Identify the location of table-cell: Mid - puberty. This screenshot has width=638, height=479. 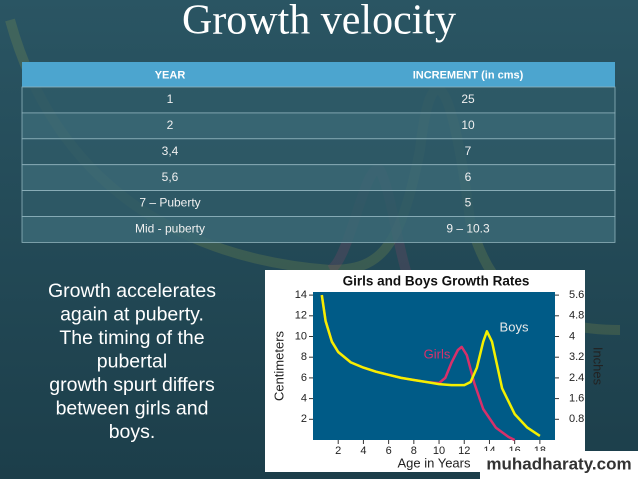
(170, 229).